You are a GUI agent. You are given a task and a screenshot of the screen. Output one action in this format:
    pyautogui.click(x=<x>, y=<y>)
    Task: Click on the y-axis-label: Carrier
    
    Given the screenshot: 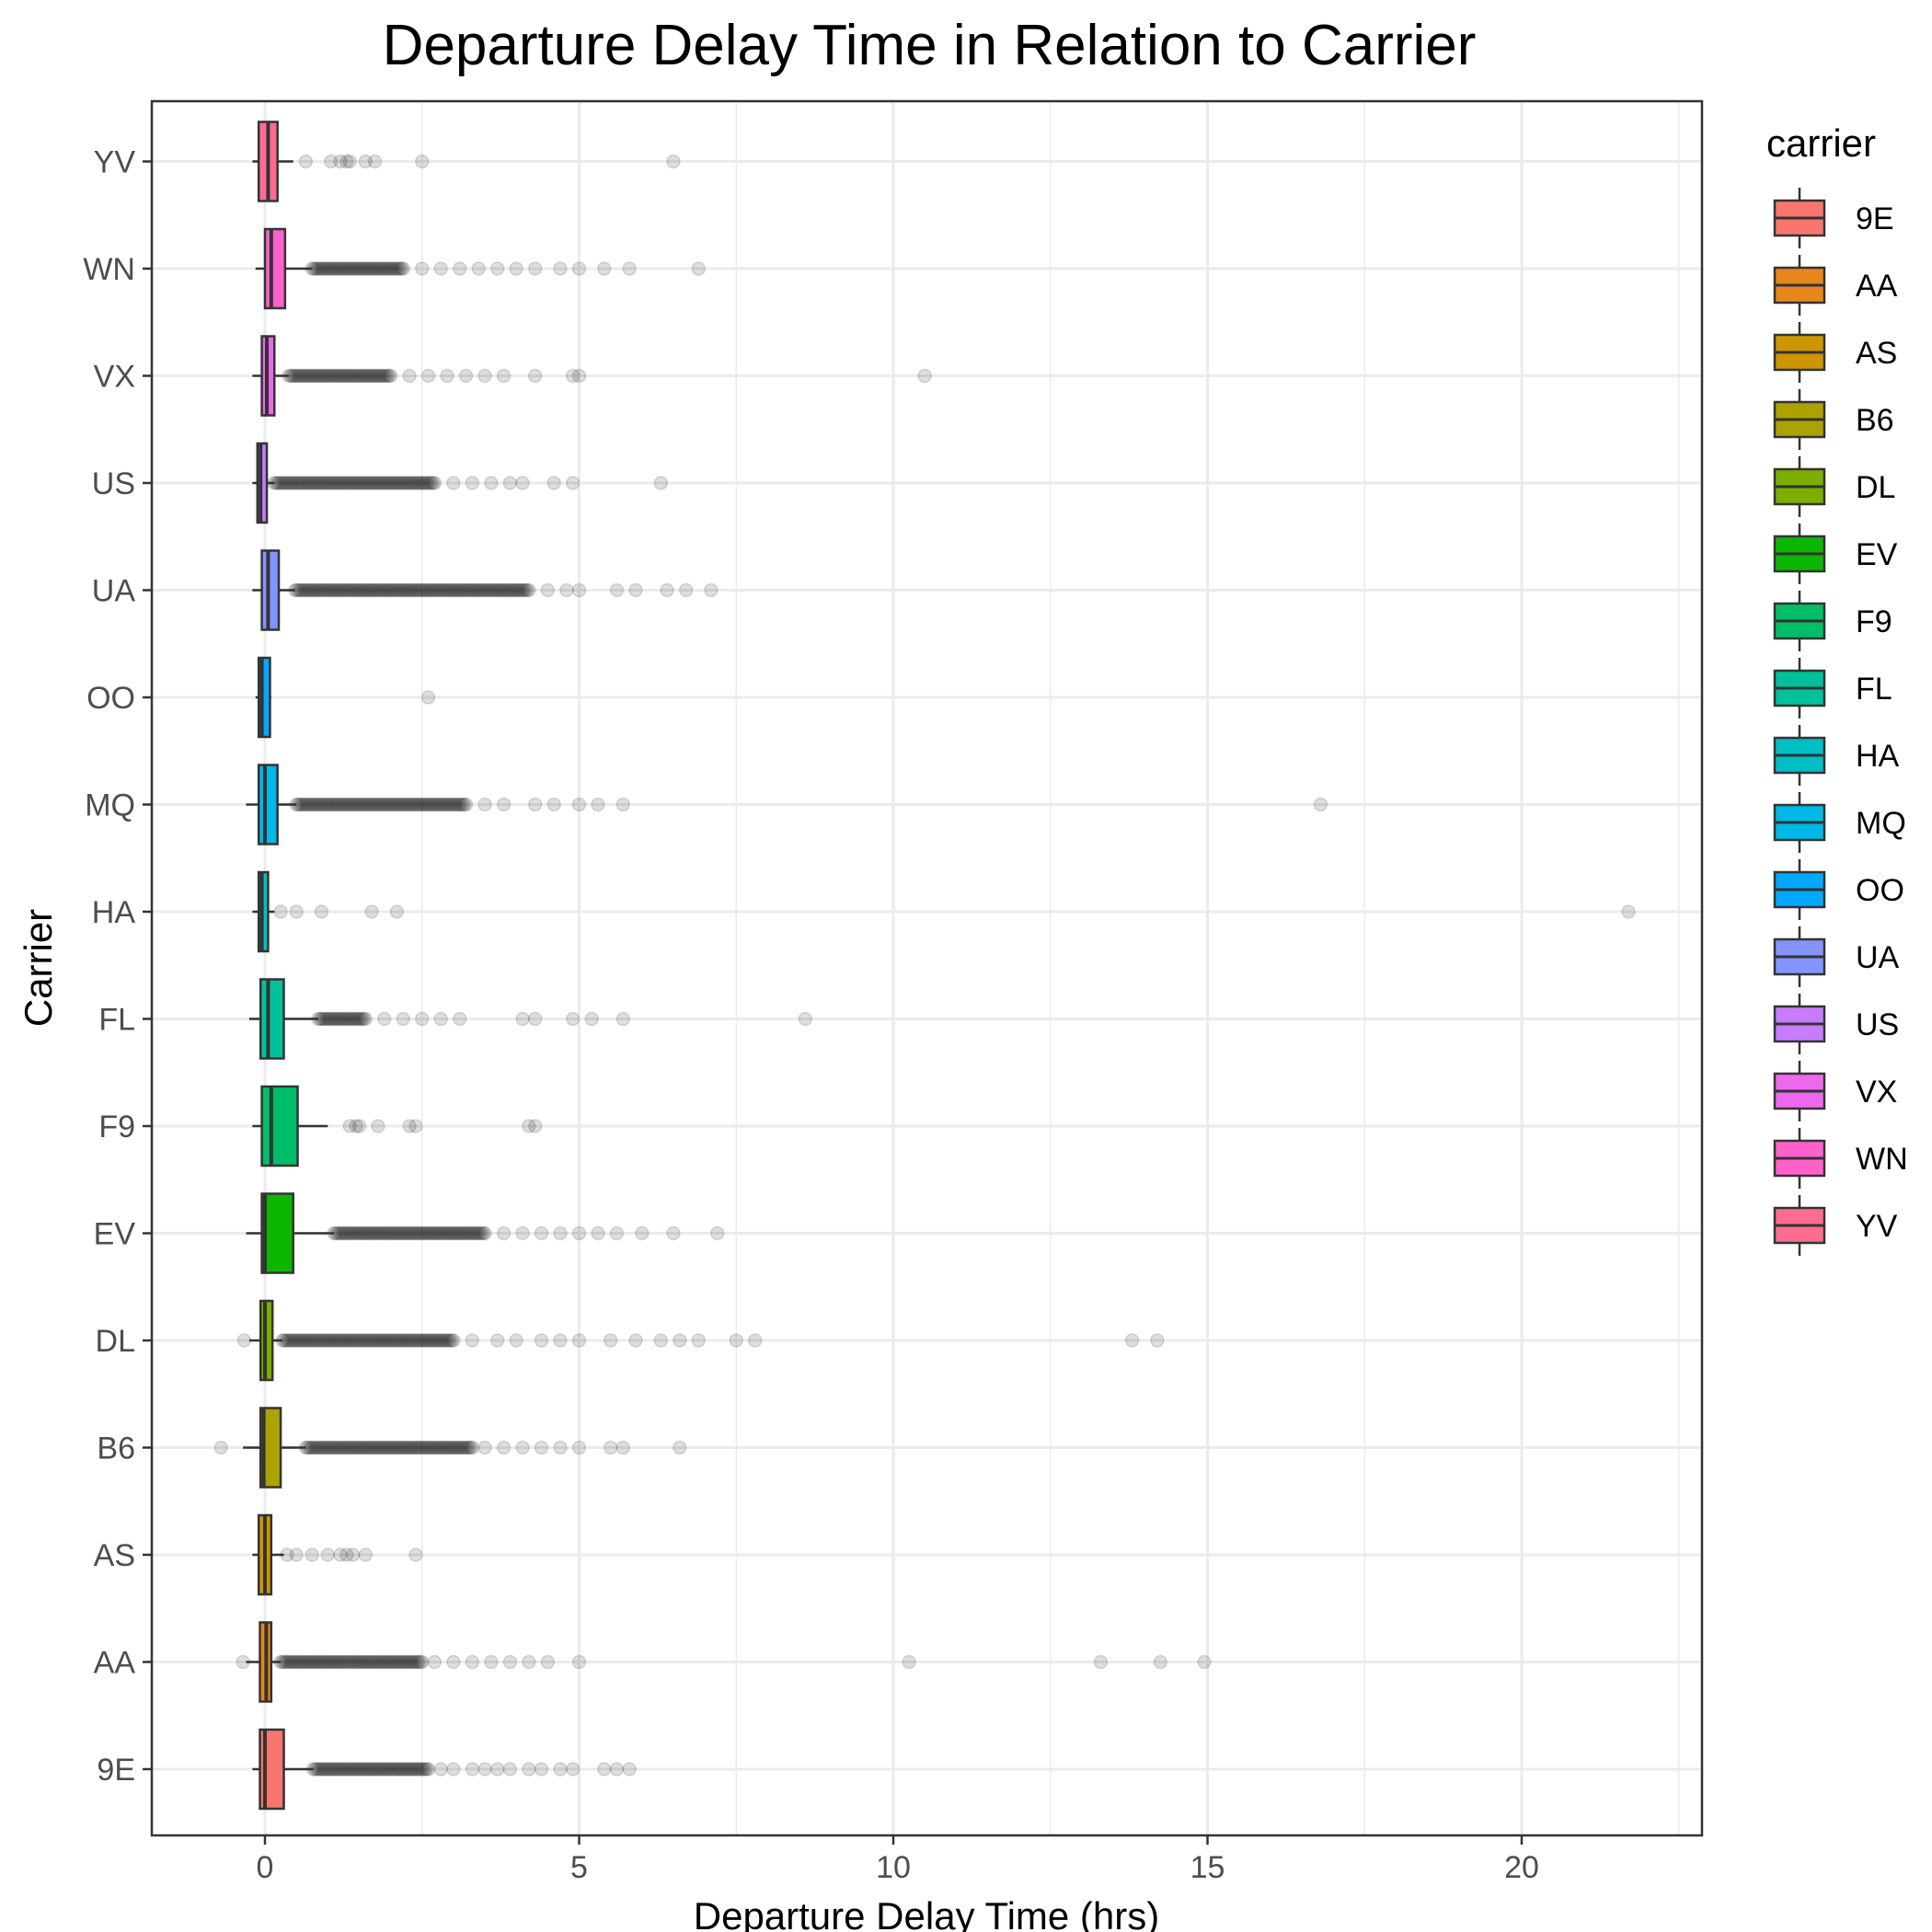 What is the action you would take?
    pyautogui.click(x=38, y=968)
    